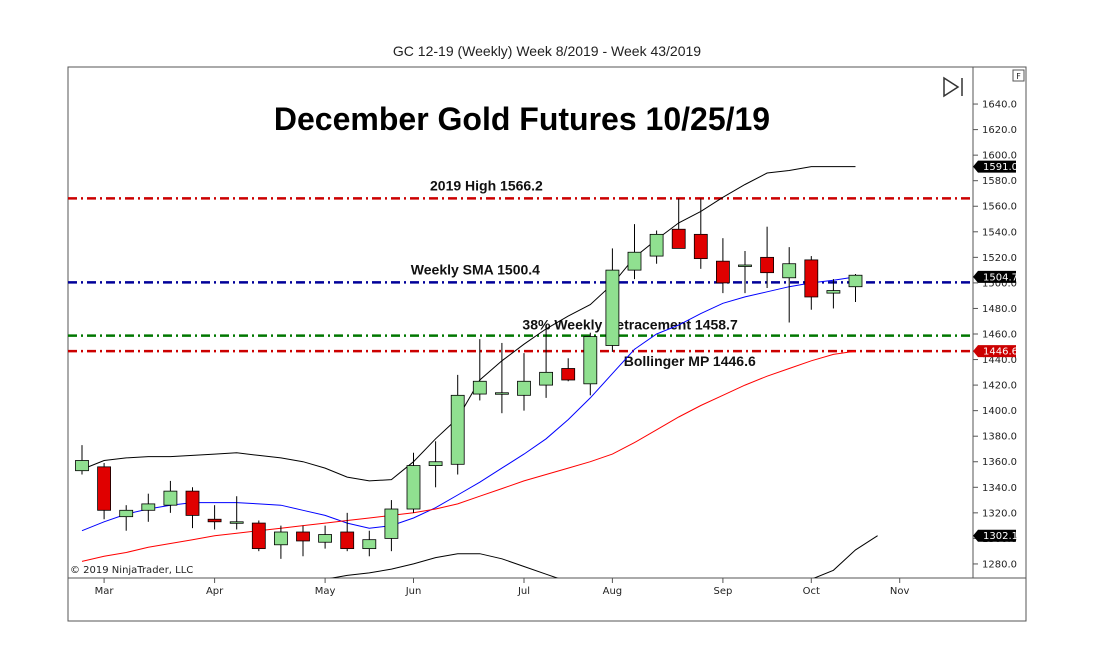 Image resolution: width=1094 pixels, height=663 pixels. I want to click on reference-line-label: 38% Weekly Retracement 1458.7, so click(630, 325).